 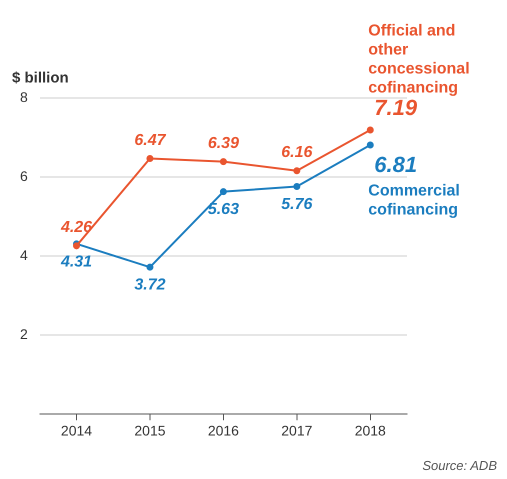 What do you see at coordinates (150, 285) in the screenshot?
I see `data-label: 3.72` at bounding box center [150, 285].